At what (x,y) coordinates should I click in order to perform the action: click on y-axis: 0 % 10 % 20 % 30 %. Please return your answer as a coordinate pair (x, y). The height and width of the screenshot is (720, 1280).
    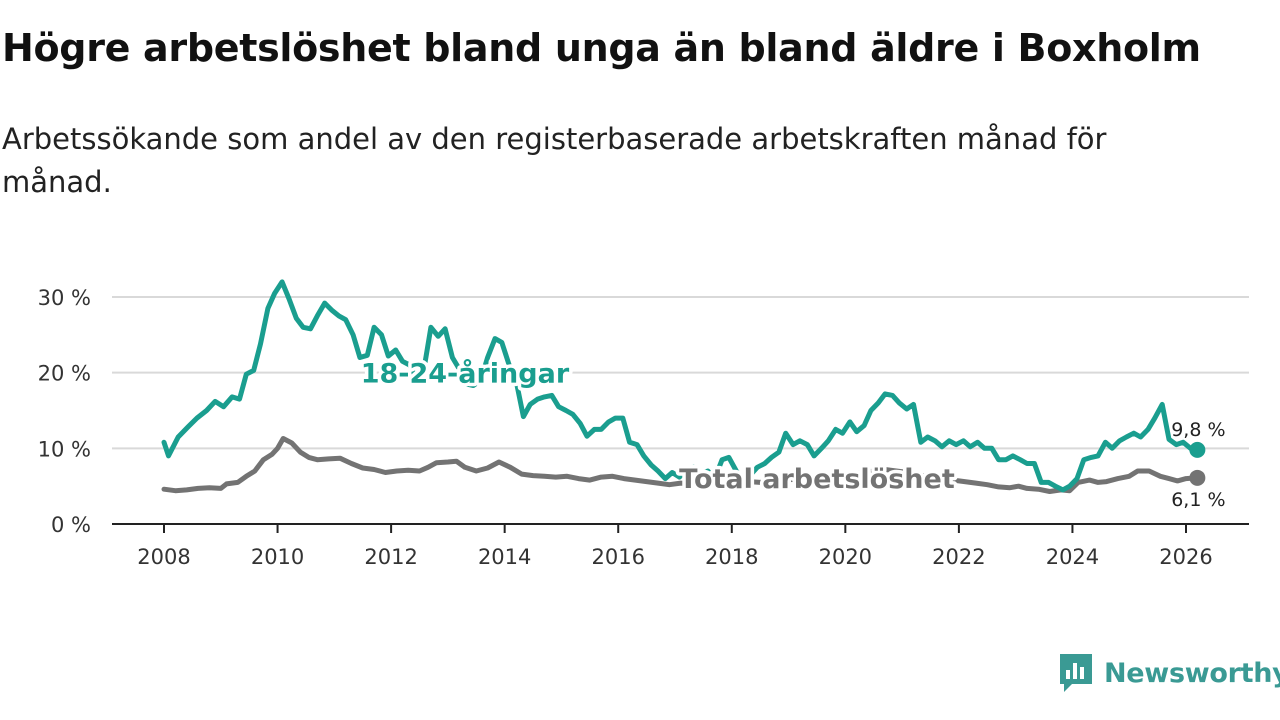
    Looking at the image, I should click on (64, 411).